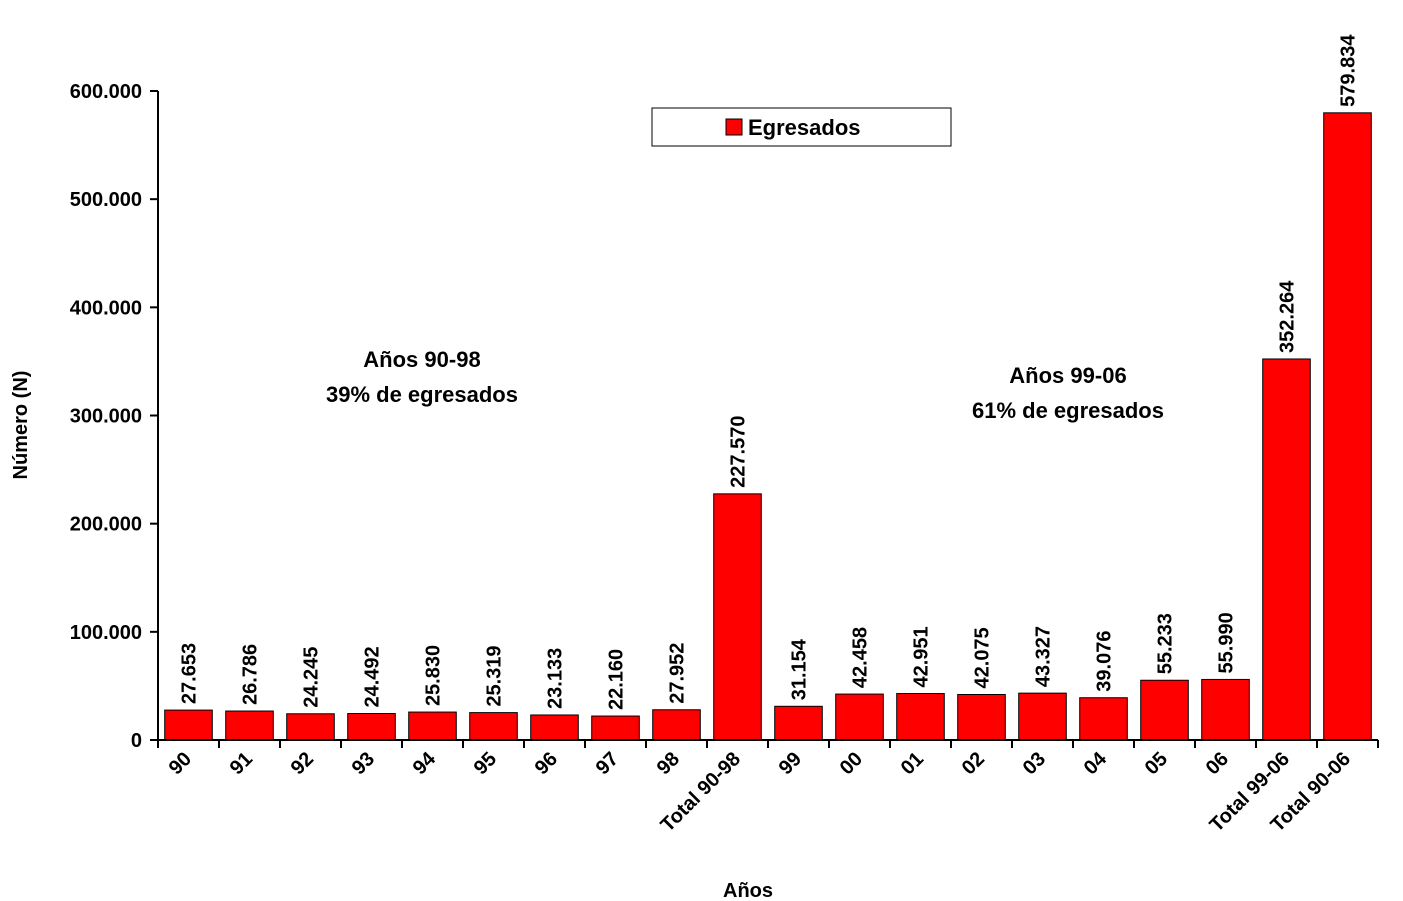 This screenshot has height=901, width=1403. What do you see at coordinates (1044, 656) in the screenshot?
I see `bar-value-label: 43.327` at bounding box center [1044, 656].